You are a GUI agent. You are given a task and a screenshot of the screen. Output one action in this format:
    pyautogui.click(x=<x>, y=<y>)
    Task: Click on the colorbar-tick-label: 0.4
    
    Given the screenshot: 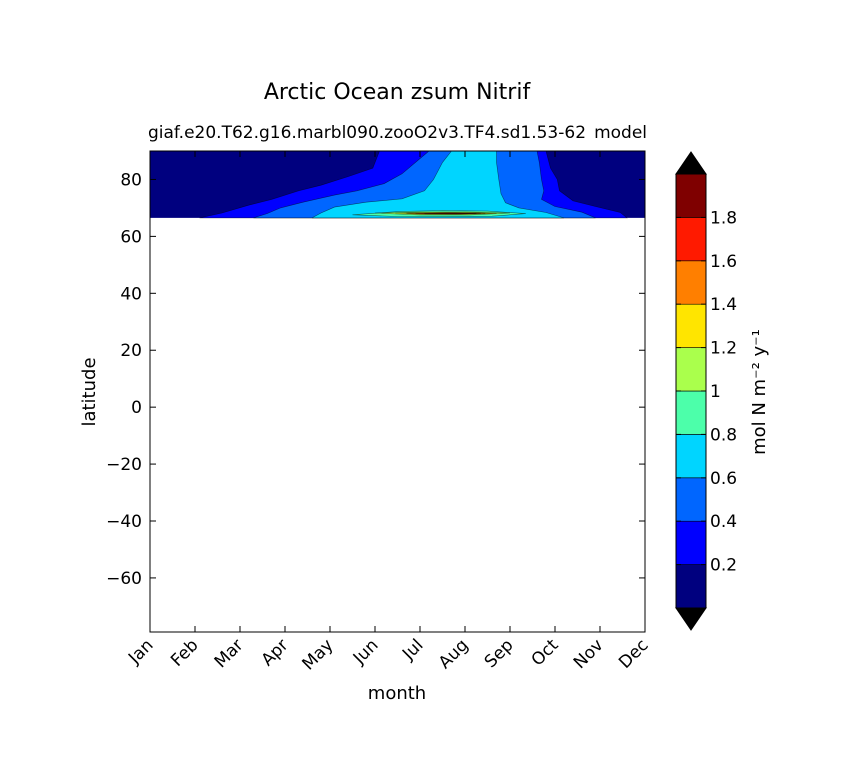 What is the action you would take?
    pyautogui.click(x=723, y=522)
    